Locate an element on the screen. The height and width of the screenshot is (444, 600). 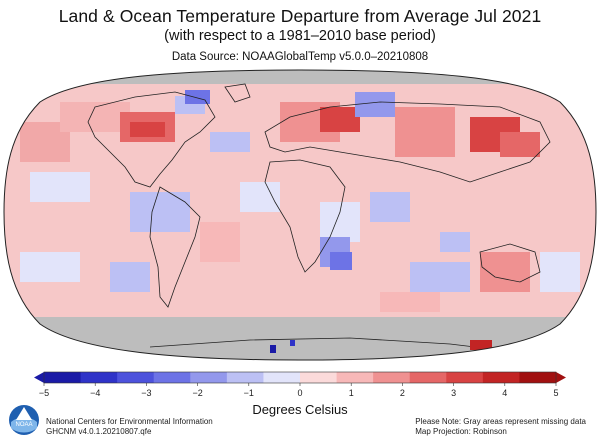
colorbar-tick-label: −2 is located at coordinates (197, 393).